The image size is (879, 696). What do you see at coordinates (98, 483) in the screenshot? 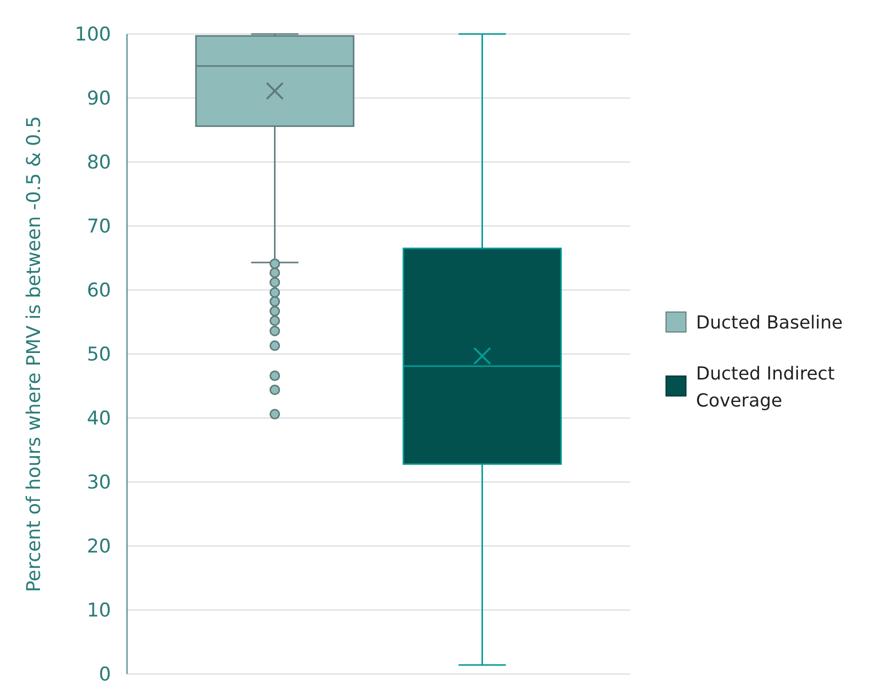
I see `y-tick-label: 30` at bounding box center [98, 483].